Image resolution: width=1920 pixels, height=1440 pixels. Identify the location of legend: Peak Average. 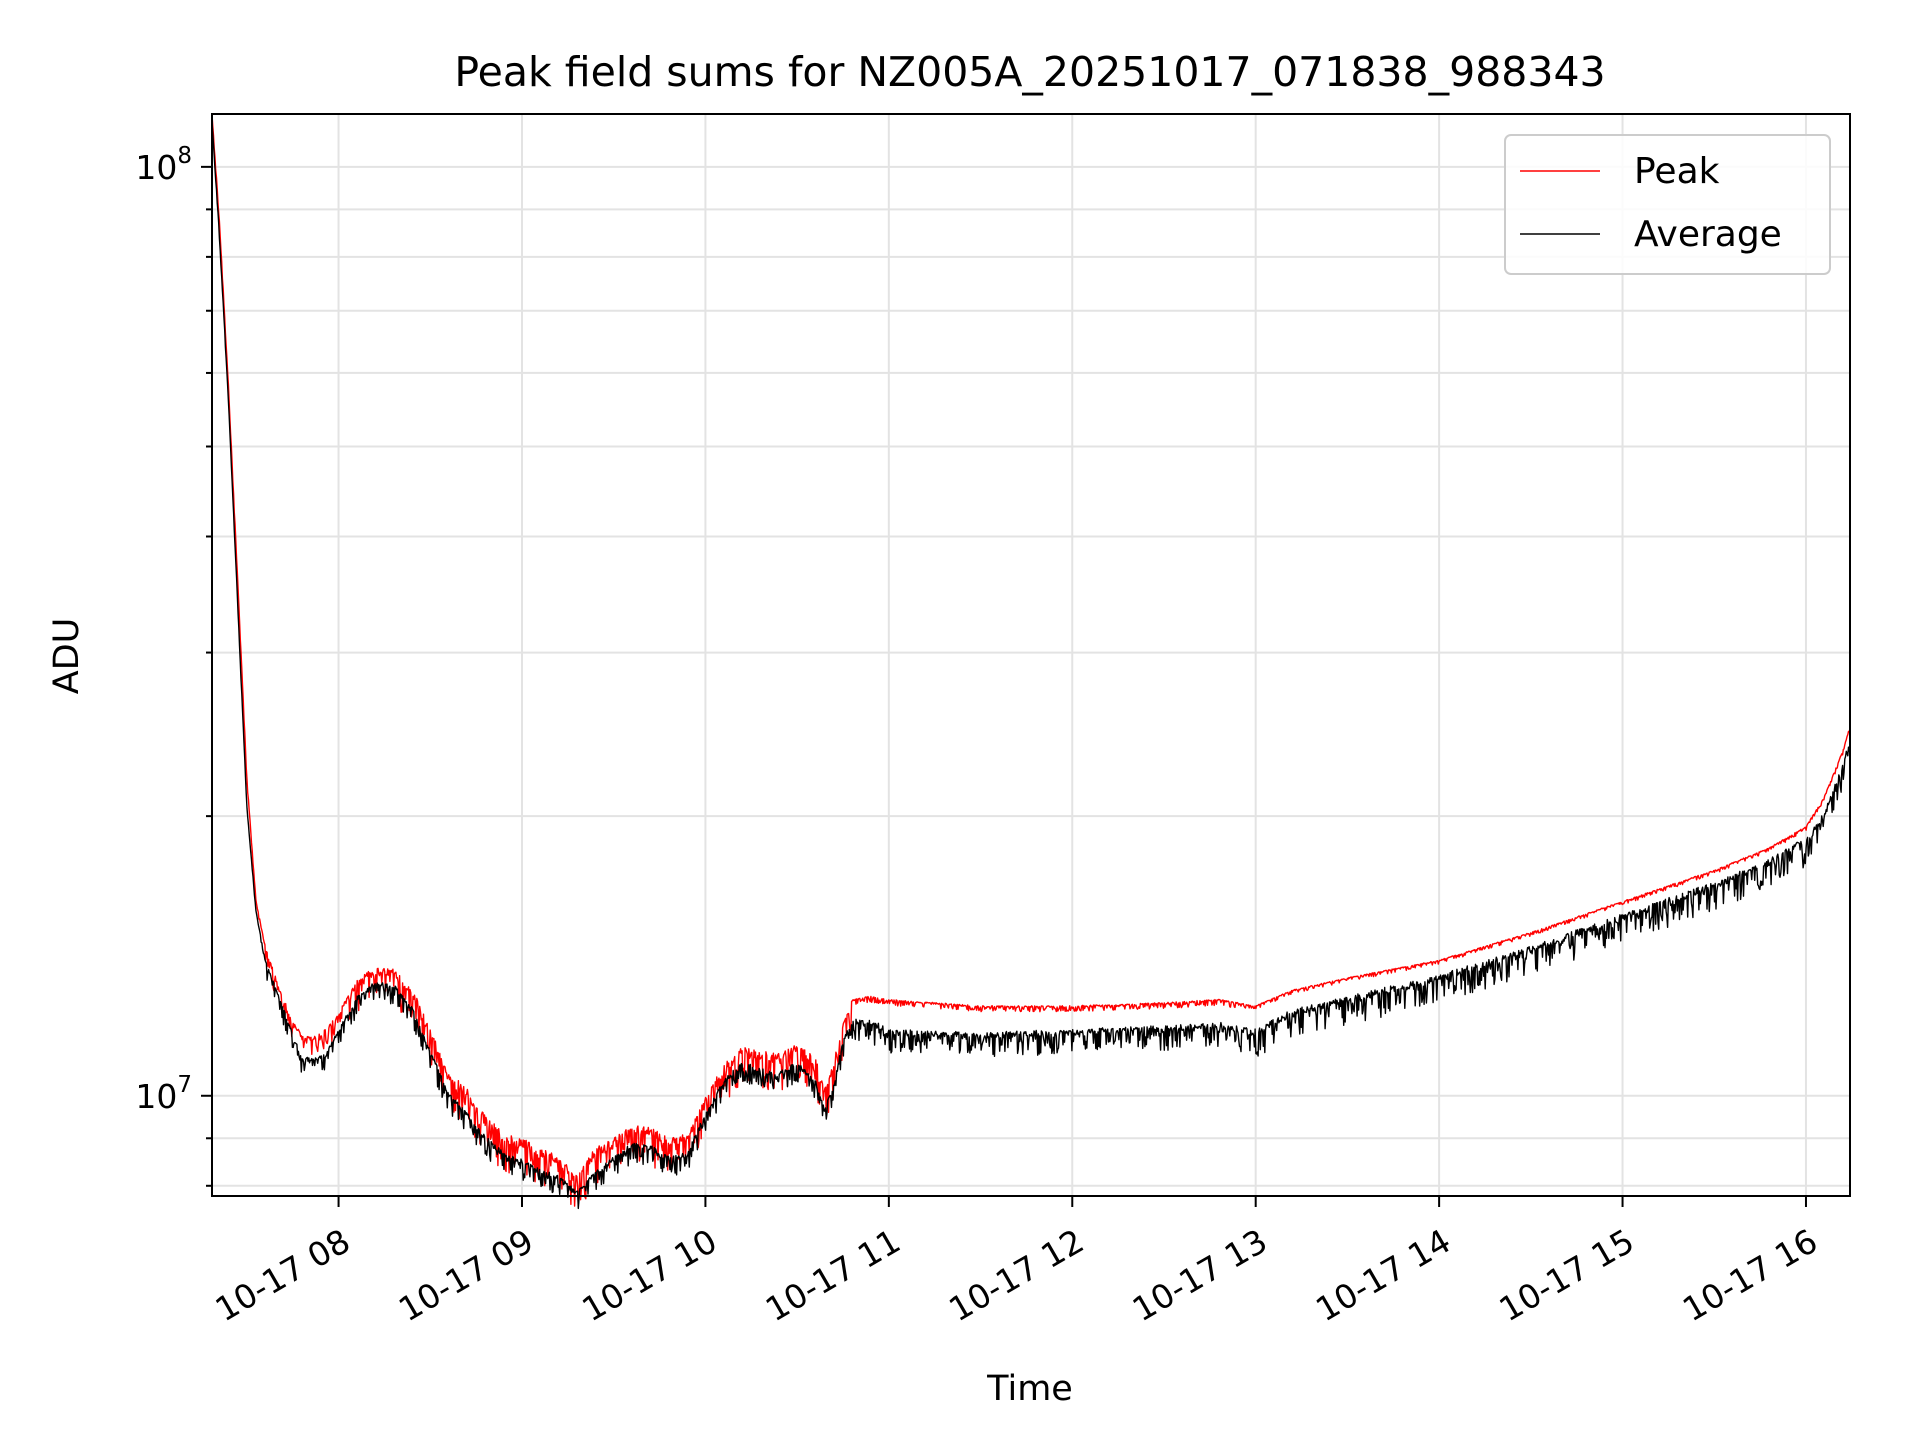
(1667, 204).